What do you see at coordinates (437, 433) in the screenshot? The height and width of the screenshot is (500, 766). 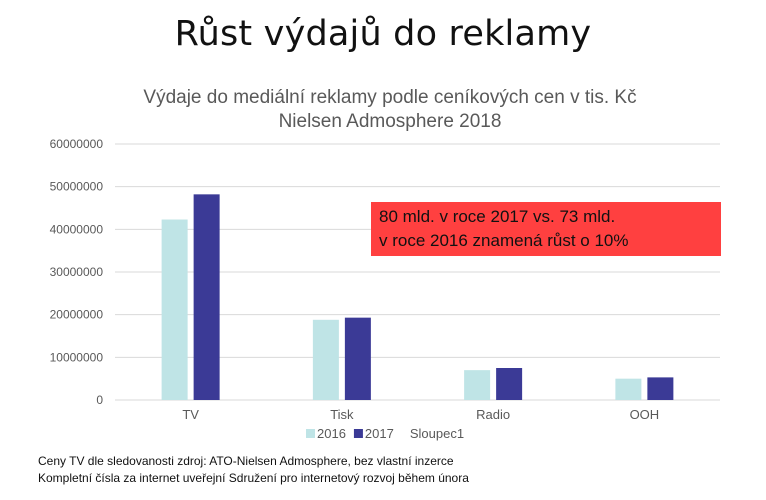 I see `legend-label-sloupec1: Sloupec1` at bounding box center [437, 433].